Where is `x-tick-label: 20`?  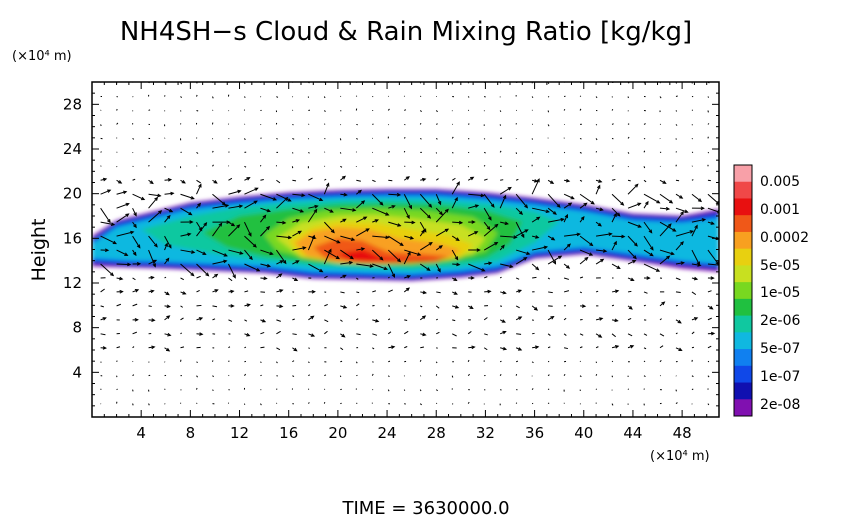 x-tick-label: 20 is located at coordinates (337, 433).